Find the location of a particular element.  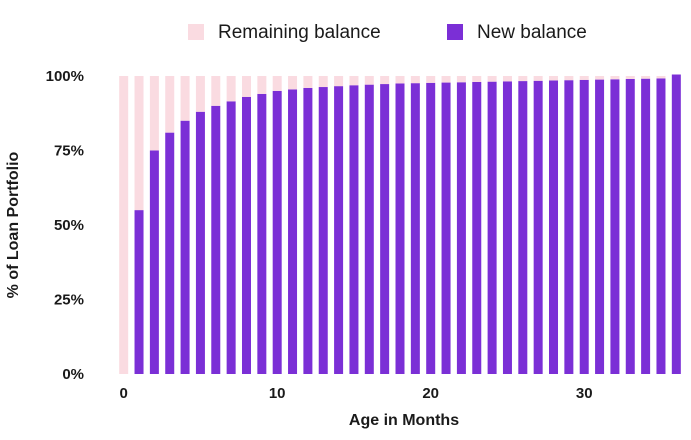

x-axis-title: Age in Months is located at coordinates (404, 420).